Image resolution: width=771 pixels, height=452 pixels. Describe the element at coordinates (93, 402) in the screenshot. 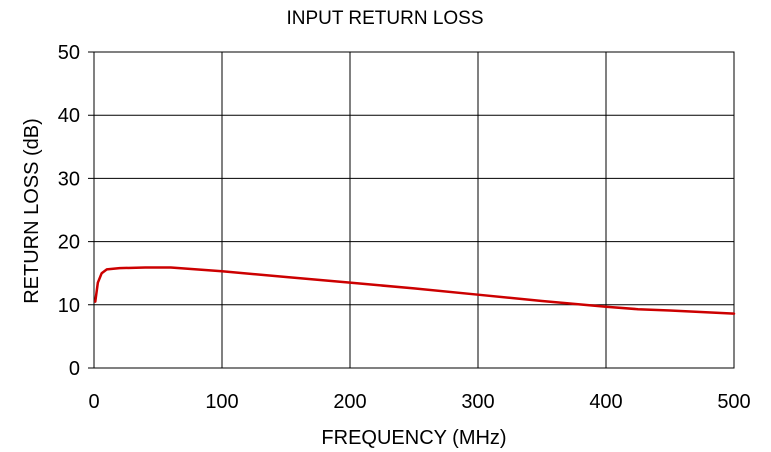

I see `x-tick-label: 0` at that location.